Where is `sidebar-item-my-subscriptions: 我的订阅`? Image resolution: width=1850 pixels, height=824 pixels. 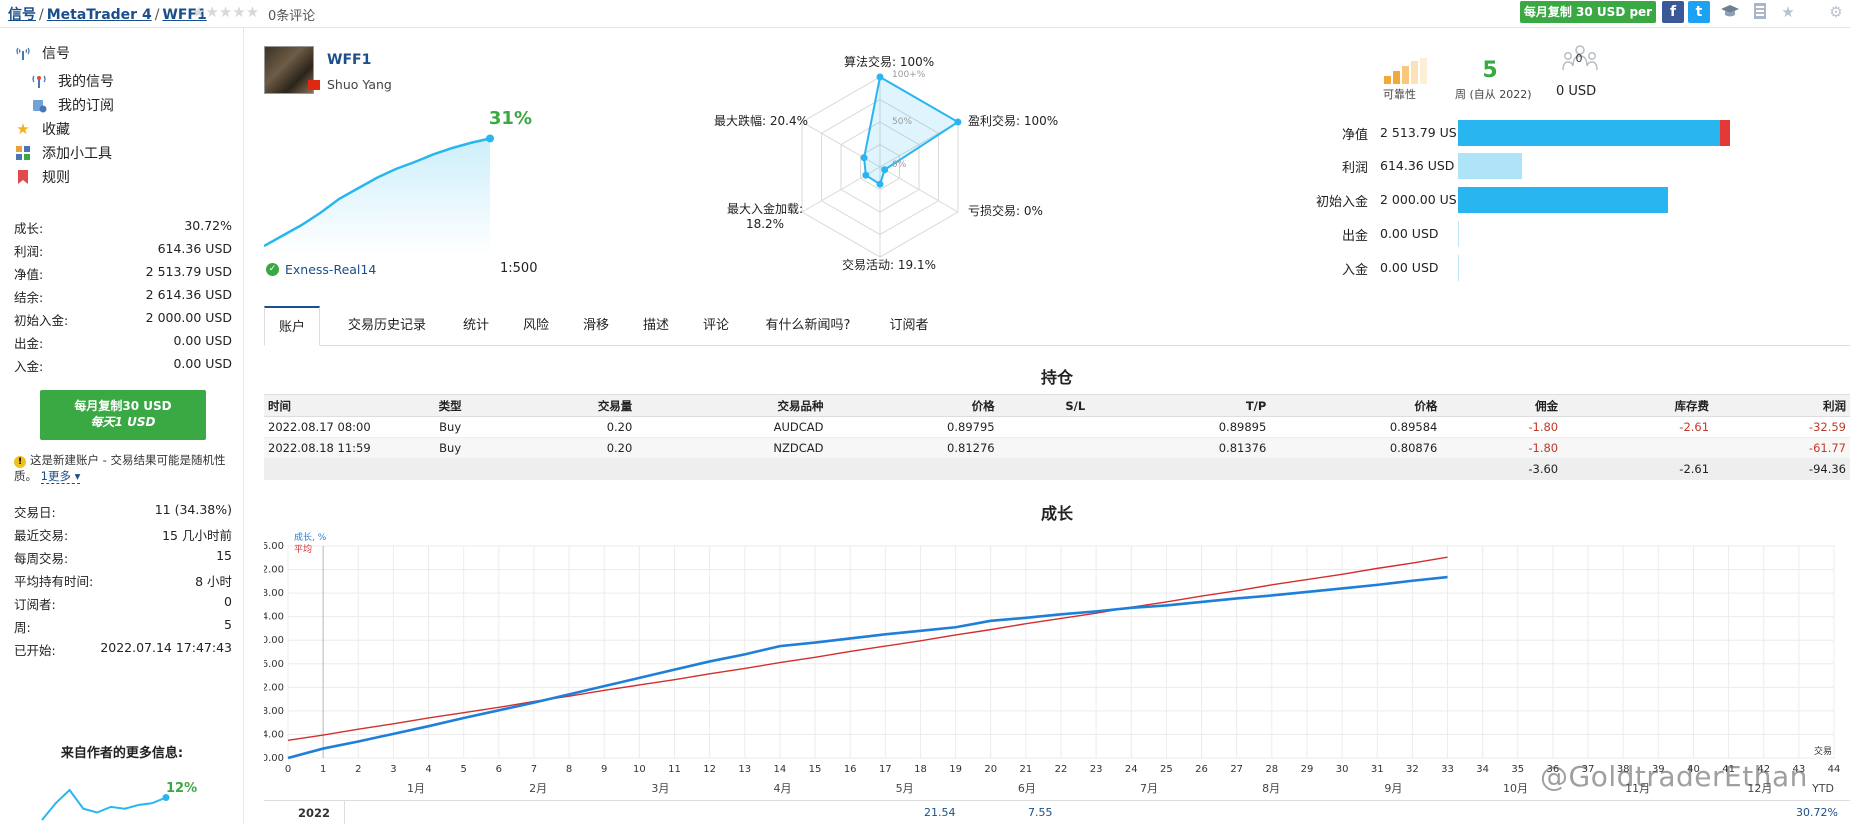
sidebar-item-my-subscriptions: 我的订阅 is located at coordinates (72, 105).